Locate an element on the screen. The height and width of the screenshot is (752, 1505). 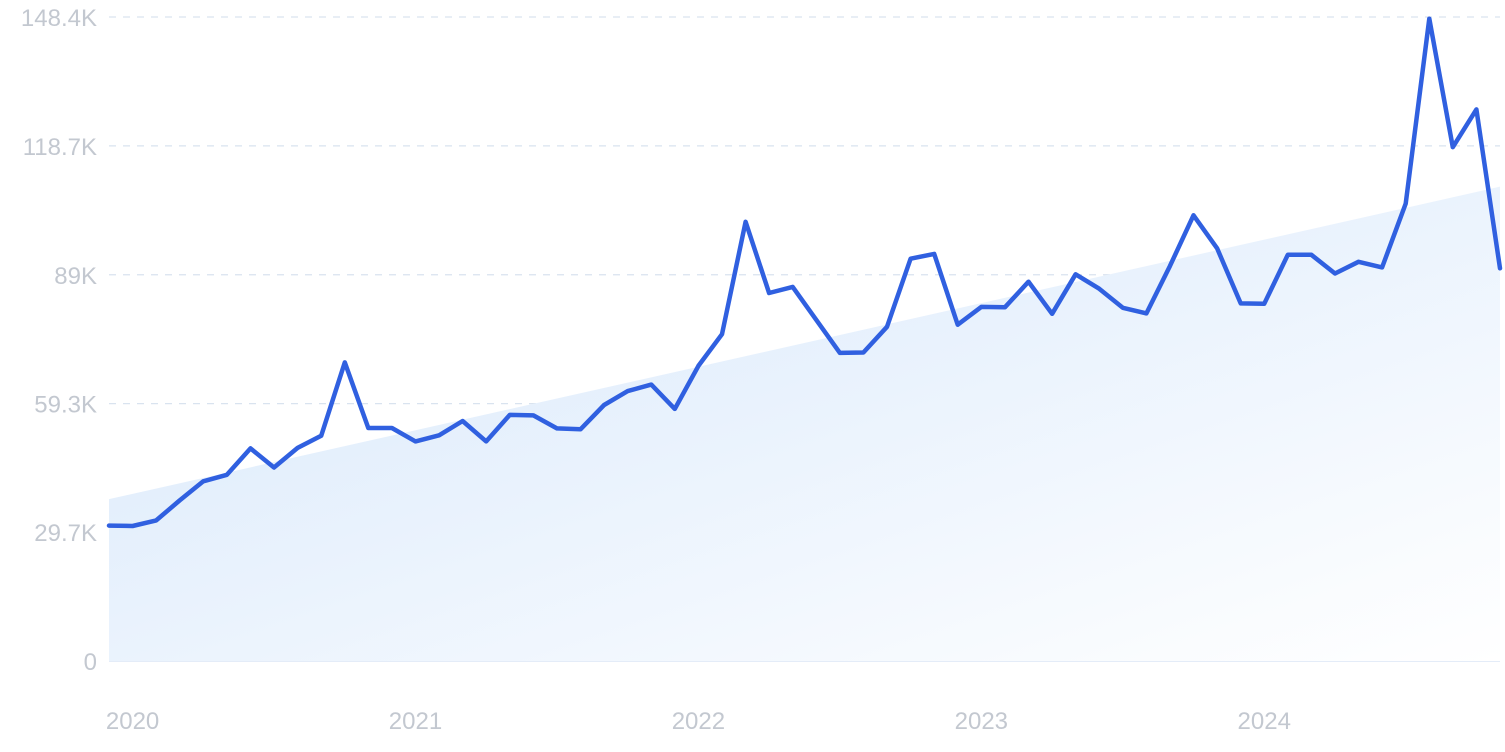
x-axis-ticks: 2020 2021 2022 2023 2024 is located at coordinates (698, 721).